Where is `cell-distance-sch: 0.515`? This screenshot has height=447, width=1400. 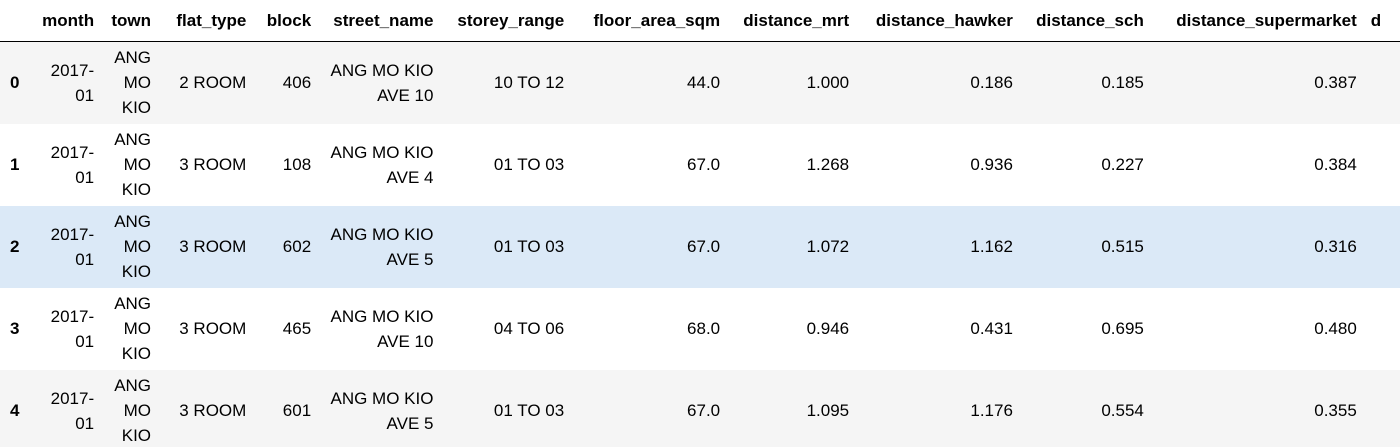
cell-distance-sch: 0.515 is located at coordinates (1122, 246).